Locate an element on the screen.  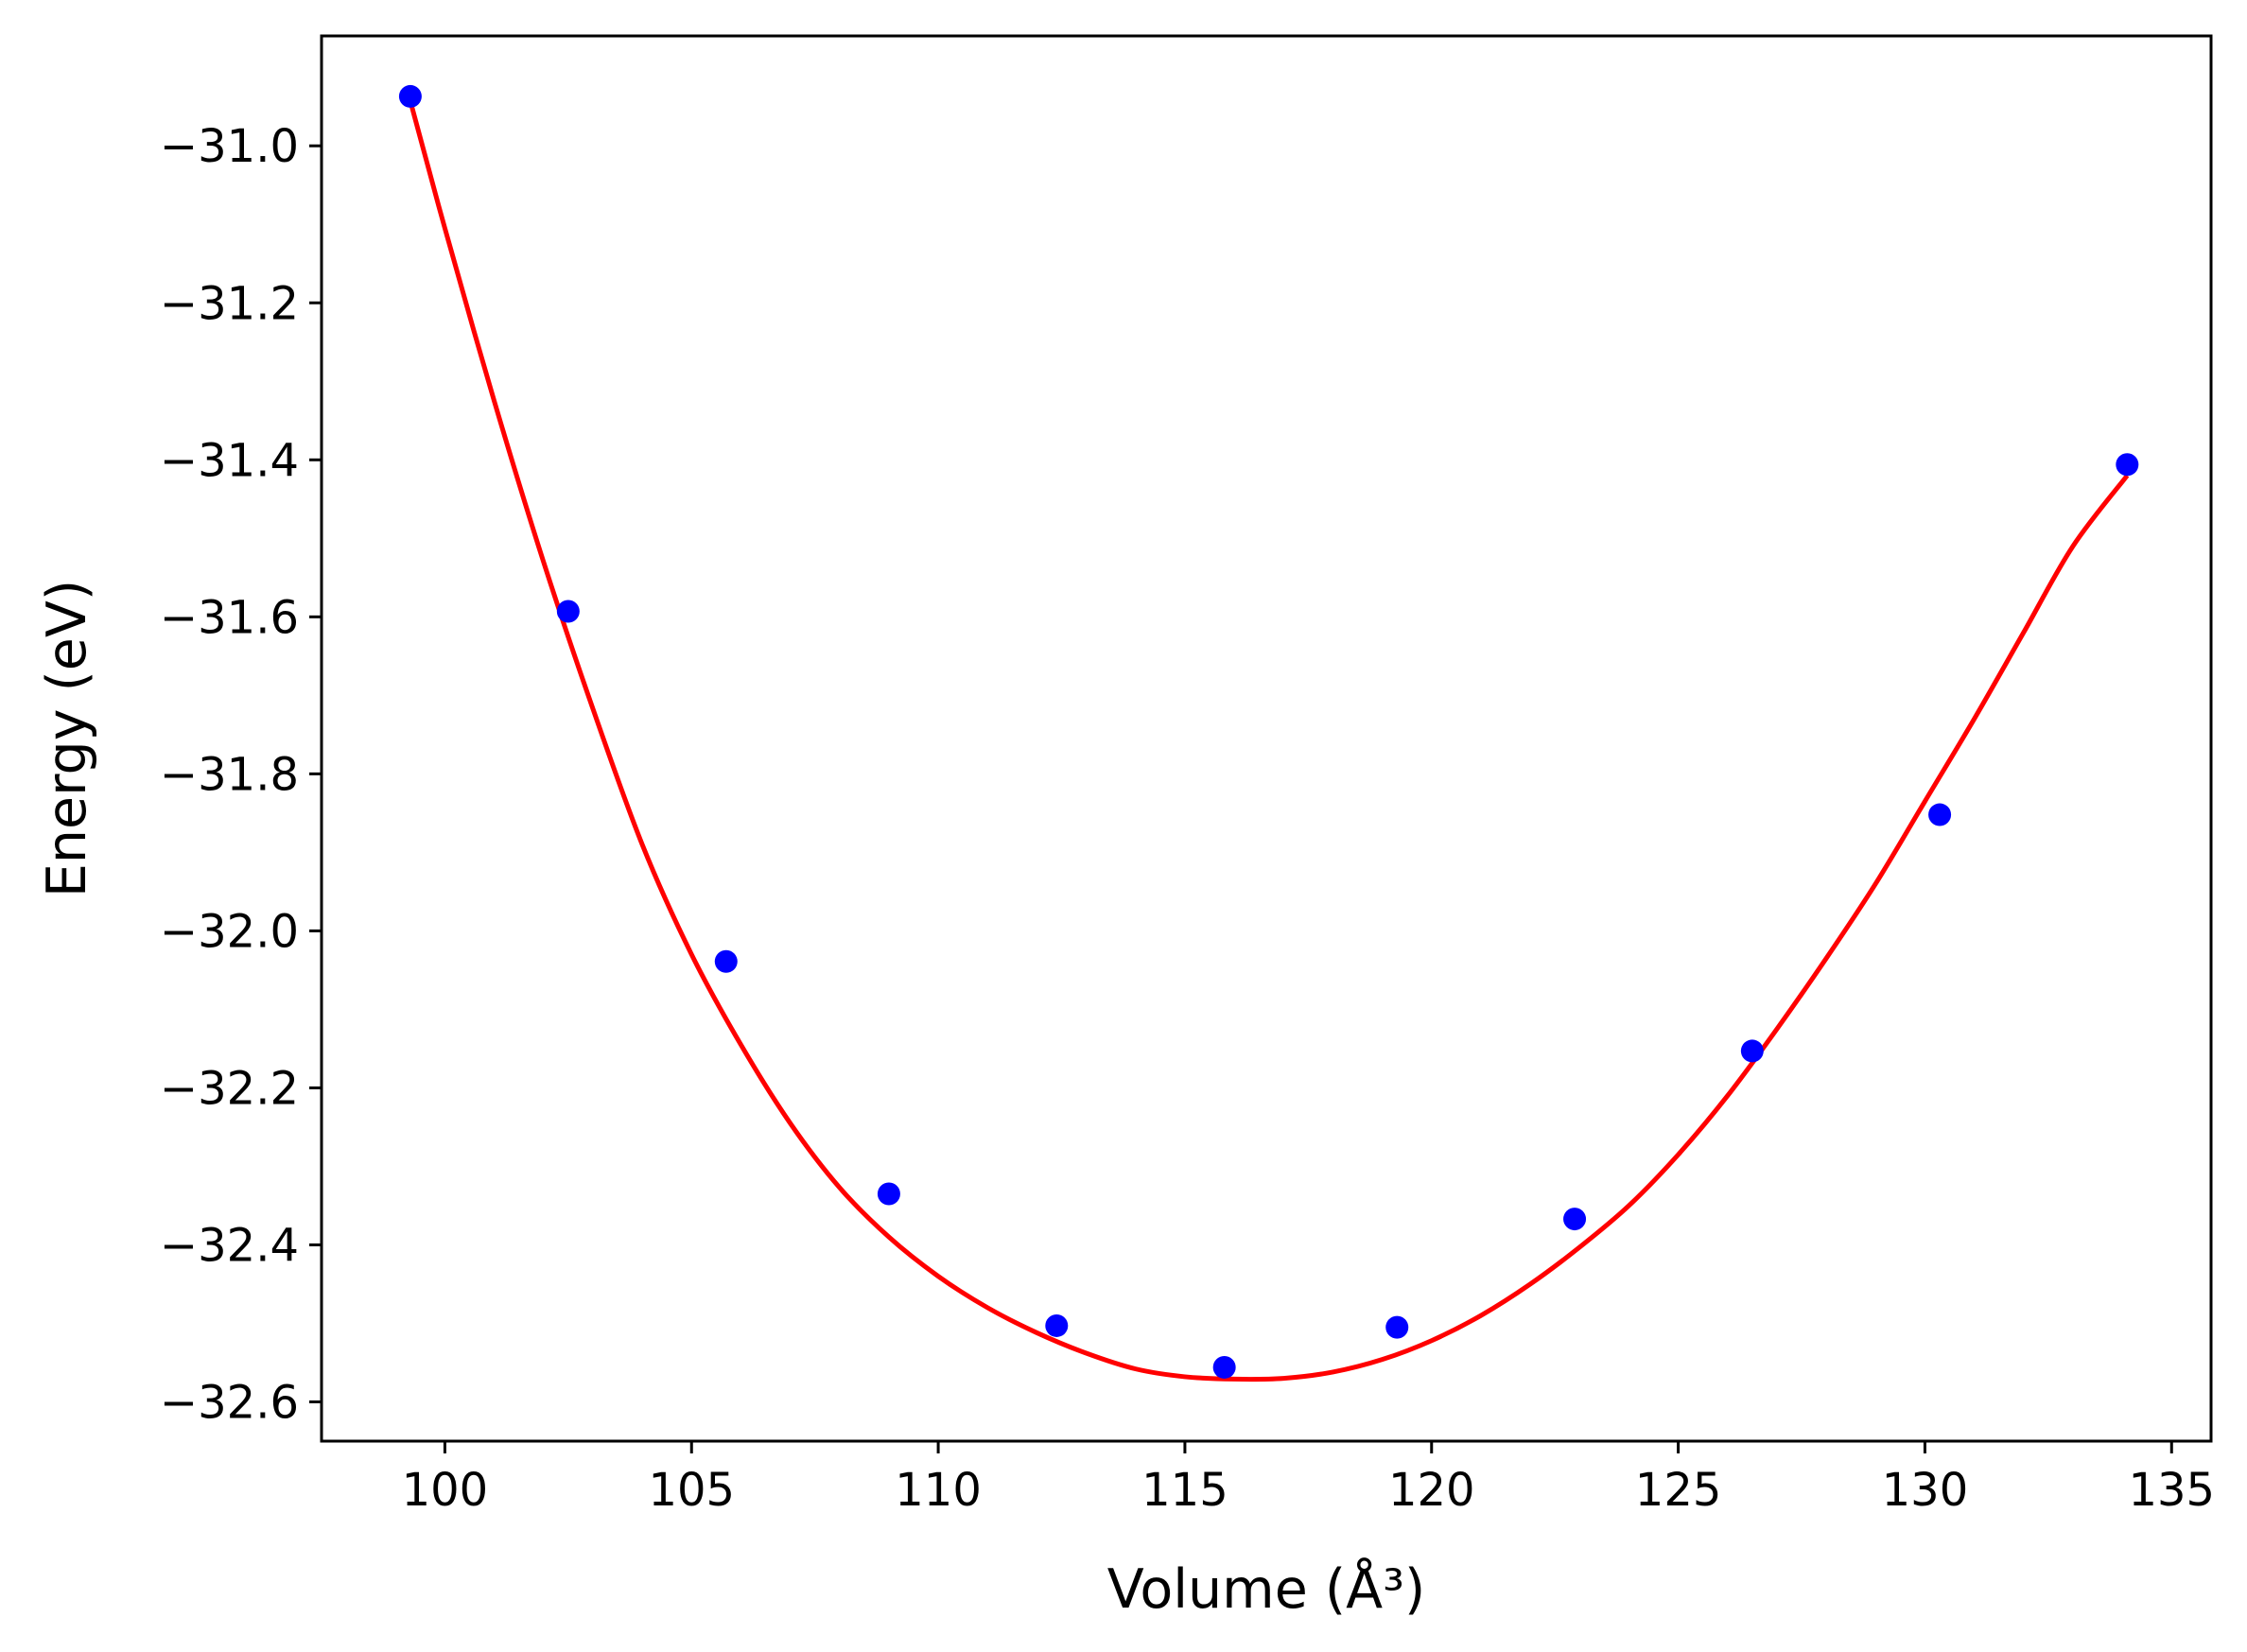
y-tick-label: −31.6 is located at coordinates (229, 617).